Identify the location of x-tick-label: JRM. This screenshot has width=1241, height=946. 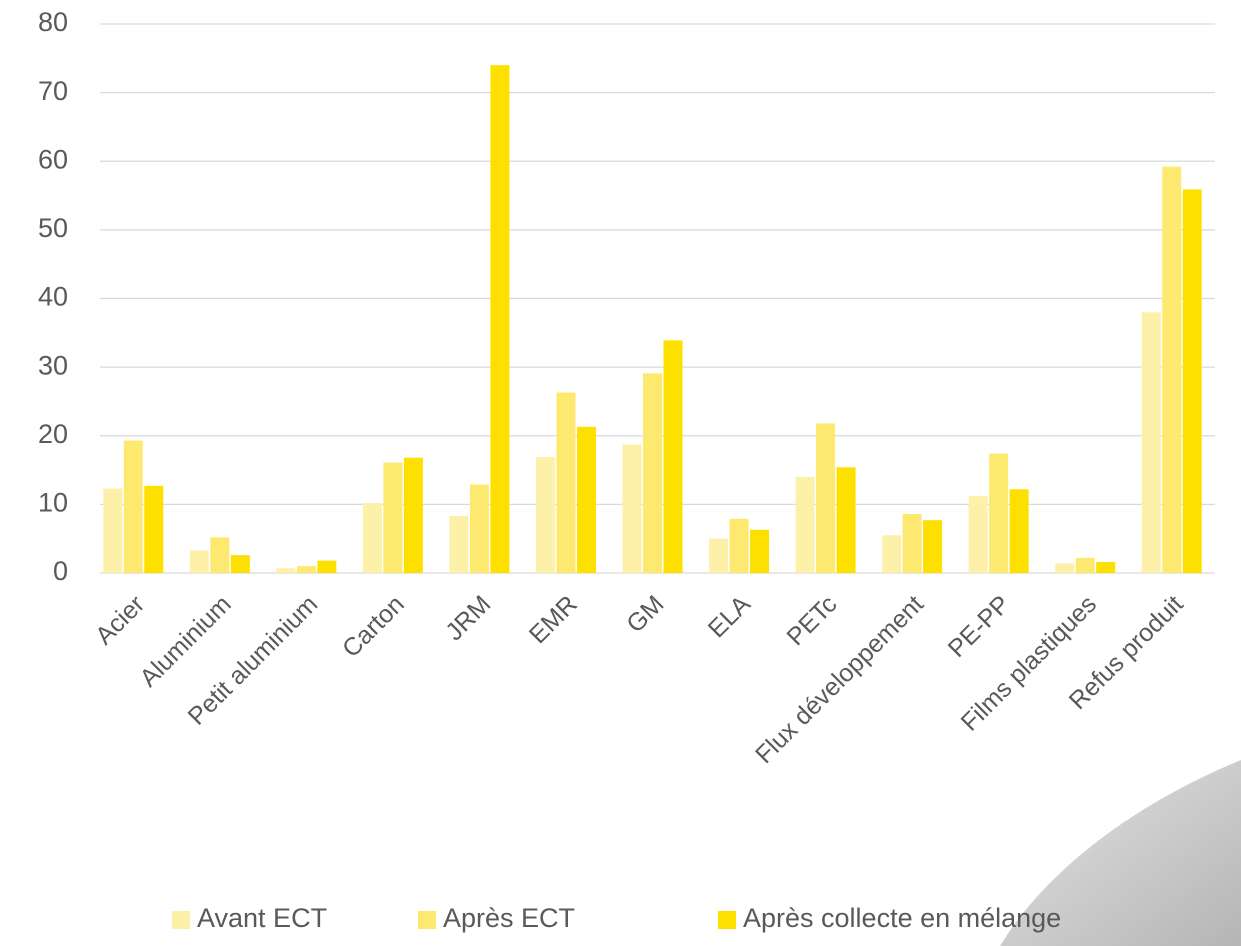
(468, 618).